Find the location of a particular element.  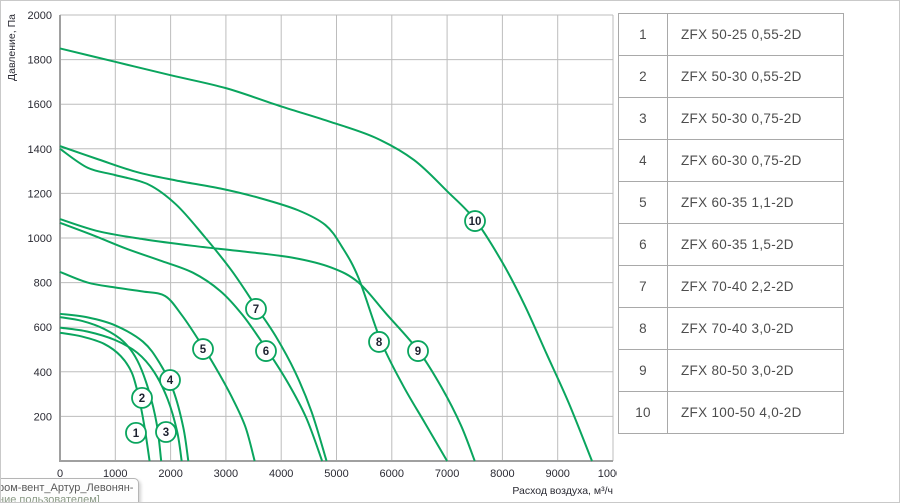

model-name: ZFX 50-30 0,75-2D is located at coordinates (755, 118).